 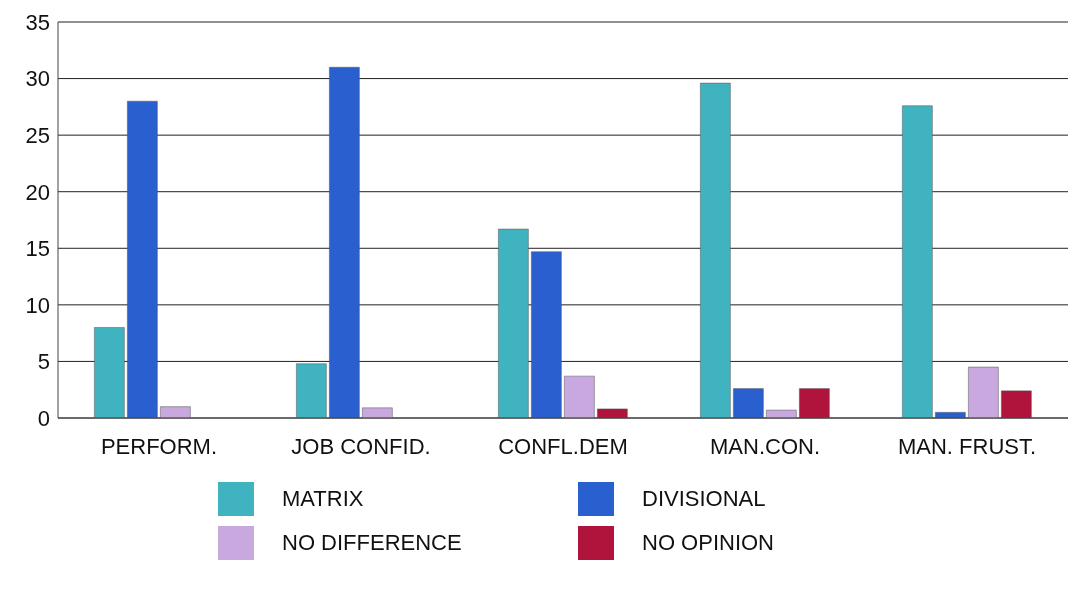 What do you see at coordinates (765, 446) in the screenshot?
I see `x-tick-label: MAN.CON.` at bounding box center [765, 446].